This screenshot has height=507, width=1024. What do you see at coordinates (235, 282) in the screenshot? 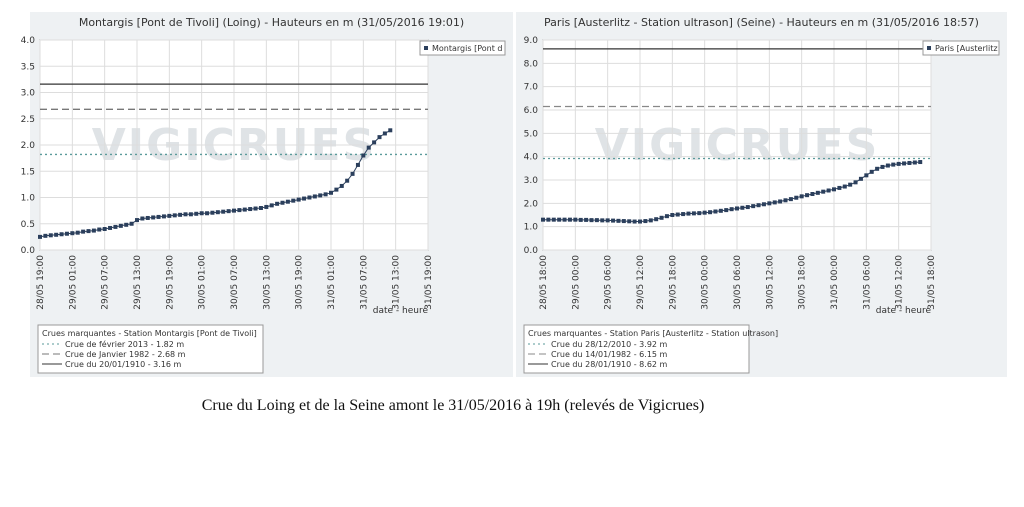
I see `x-tick-label: 30/05 07:00` at bounding box center [235, 282].